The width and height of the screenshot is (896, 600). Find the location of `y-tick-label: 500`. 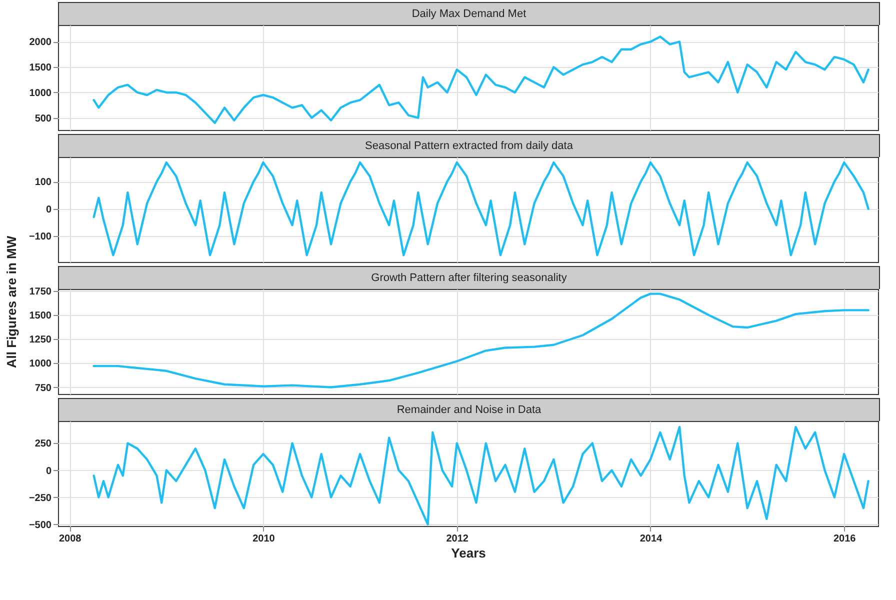

y-tick-label: 500 is located at coordinates (43, 118).